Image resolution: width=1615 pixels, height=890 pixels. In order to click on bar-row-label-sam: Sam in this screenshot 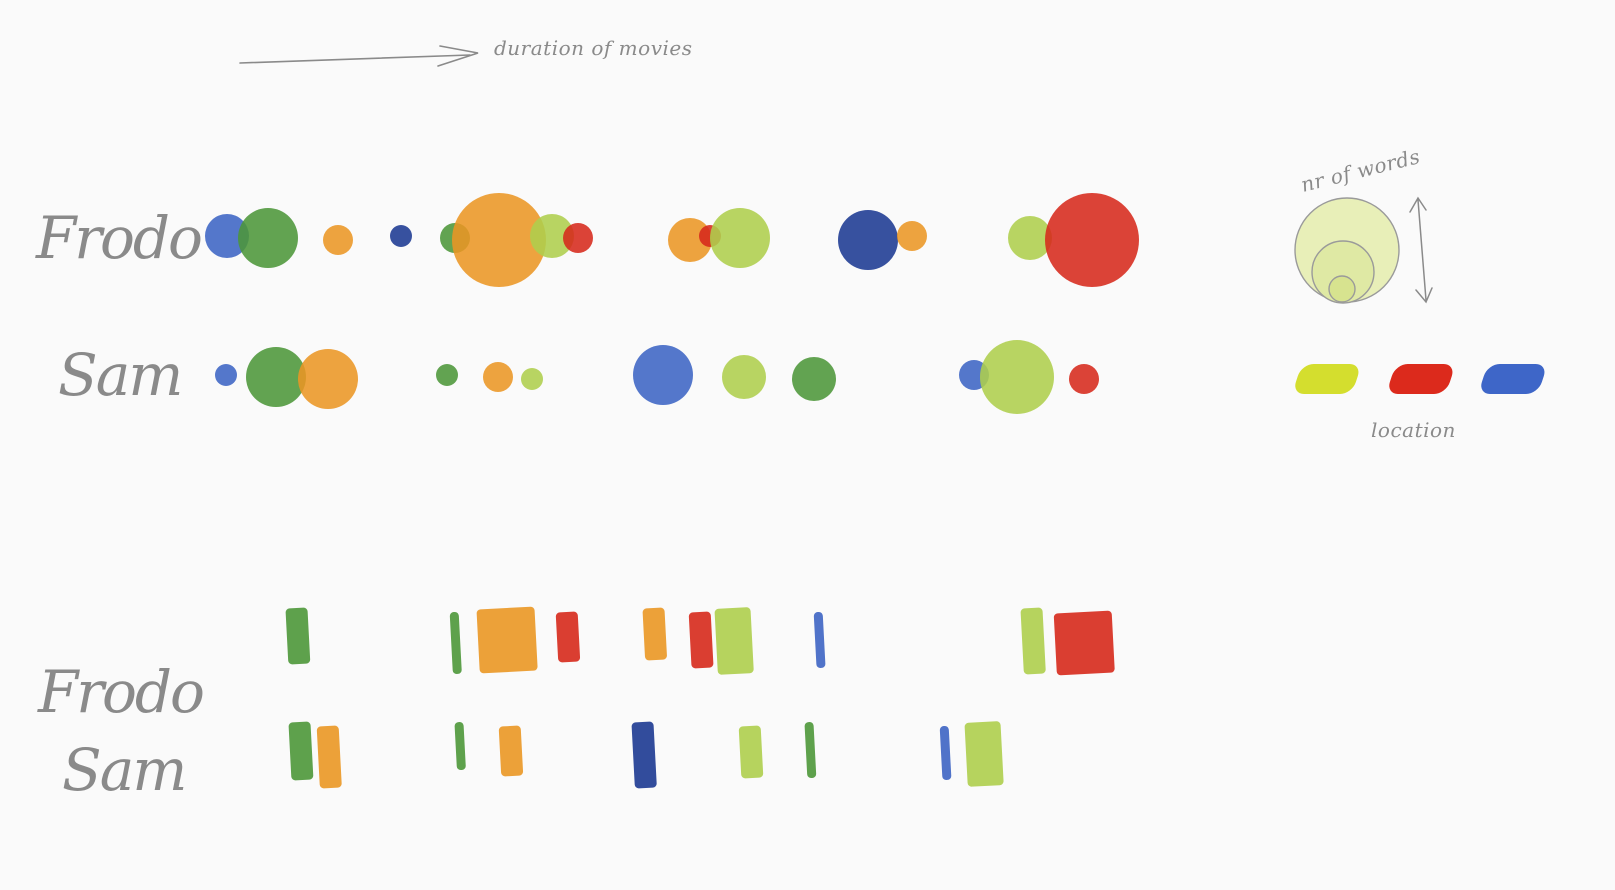, I will do `click(123, 770)`.